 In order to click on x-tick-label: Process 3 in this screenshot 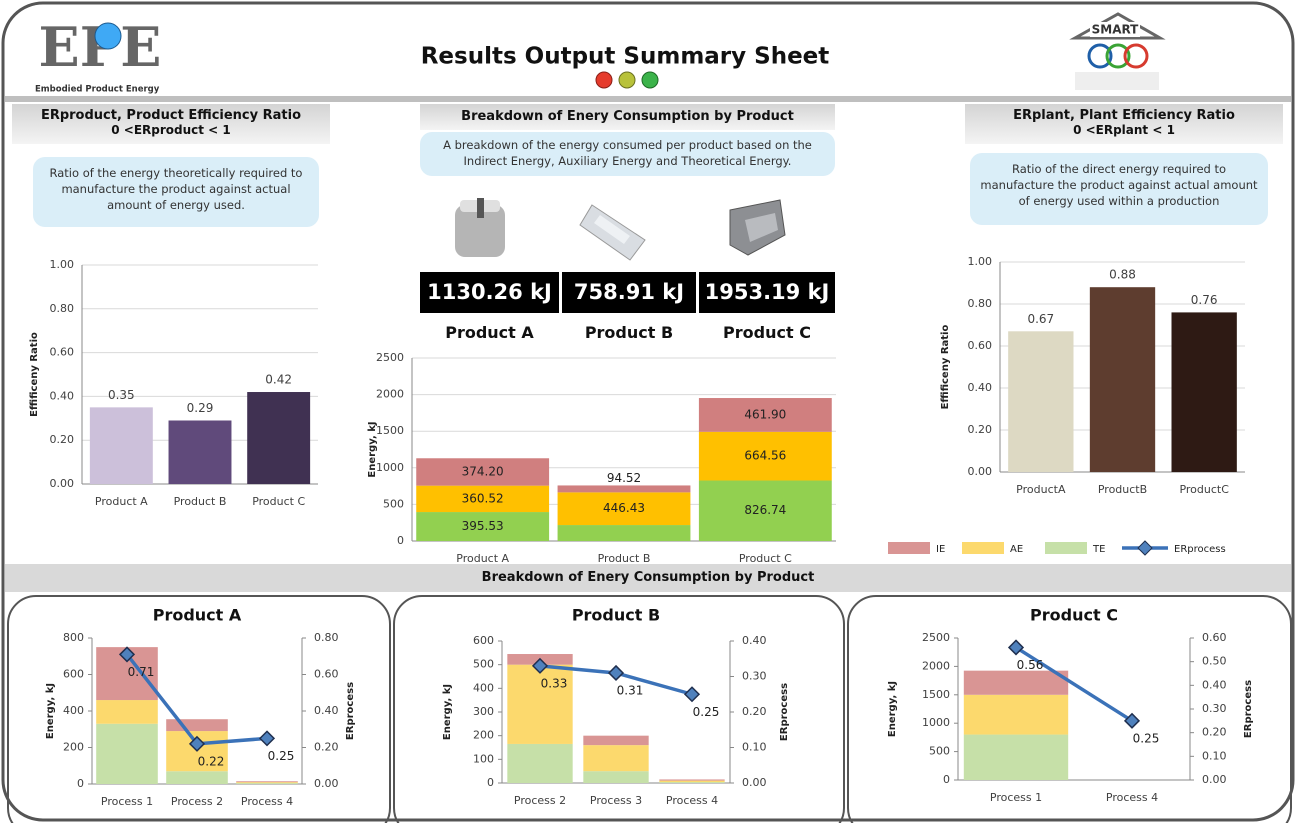, I will do `click(616, 800)`.